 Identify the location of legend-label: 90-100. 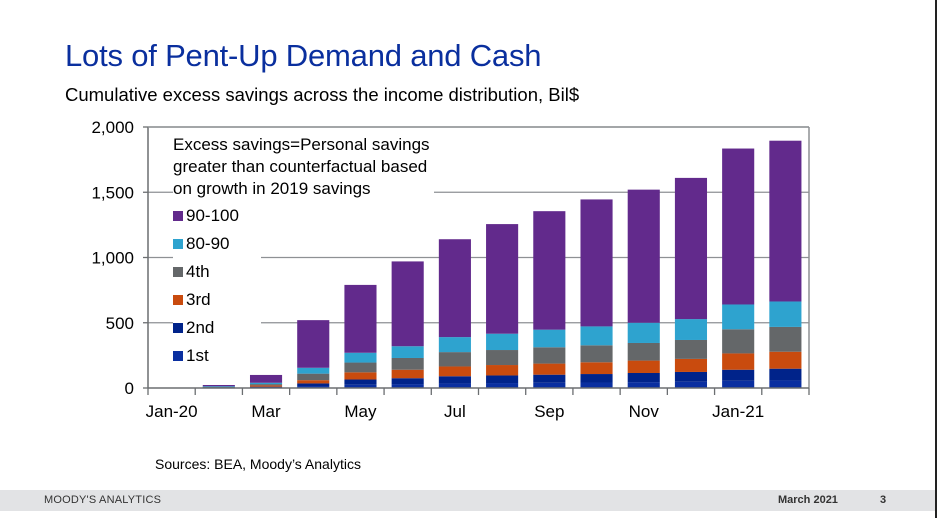
(212, 215).